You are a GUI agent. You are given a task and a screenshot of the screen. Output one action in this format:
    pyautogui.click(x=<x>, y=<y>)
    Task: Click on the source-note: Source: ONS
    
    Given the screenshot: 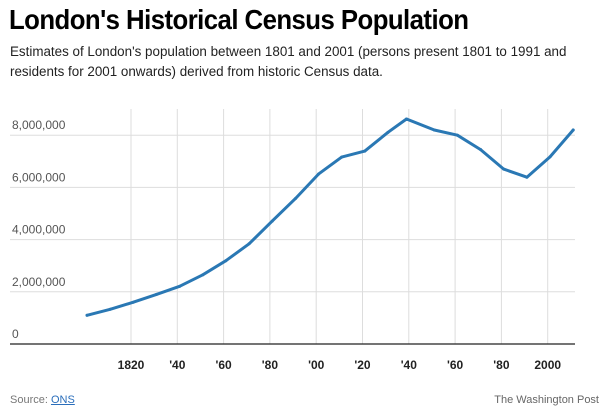 What is the action you would take?
    pyautogui.click(x=42, y=400)
    